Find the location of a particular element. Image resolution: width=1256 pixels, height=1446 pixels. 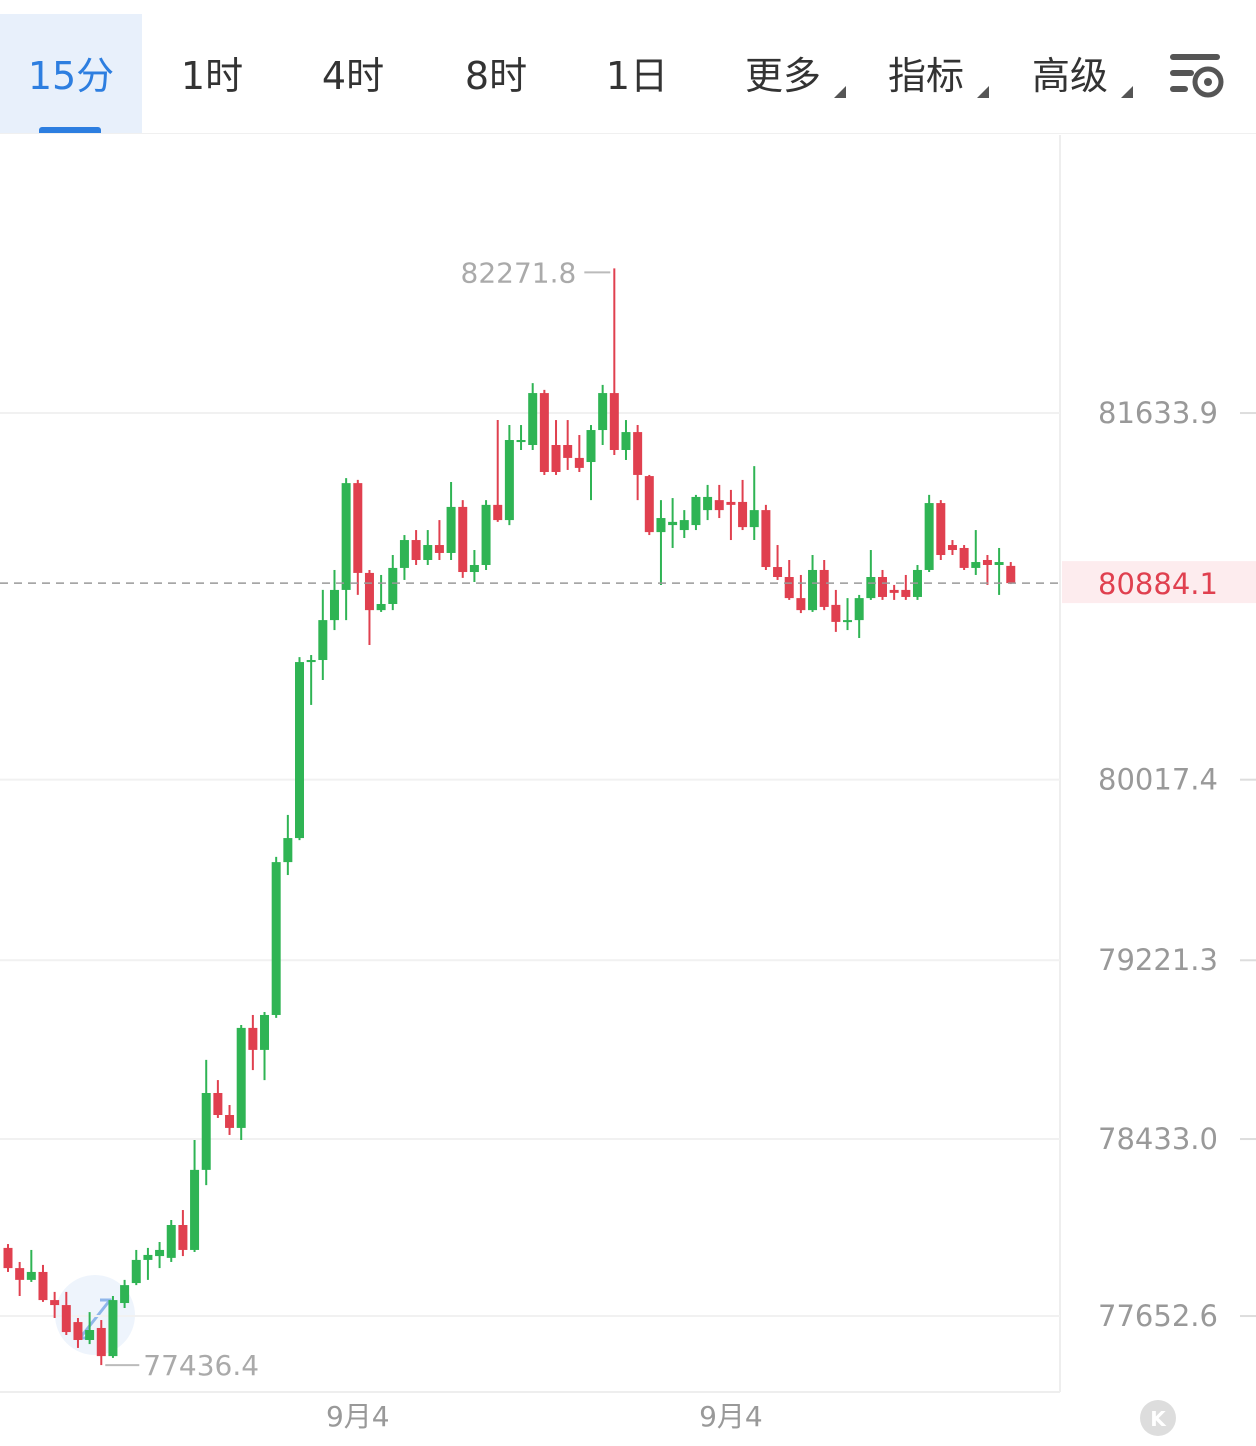

last-price-bg is located at coordinates (1159, 582).